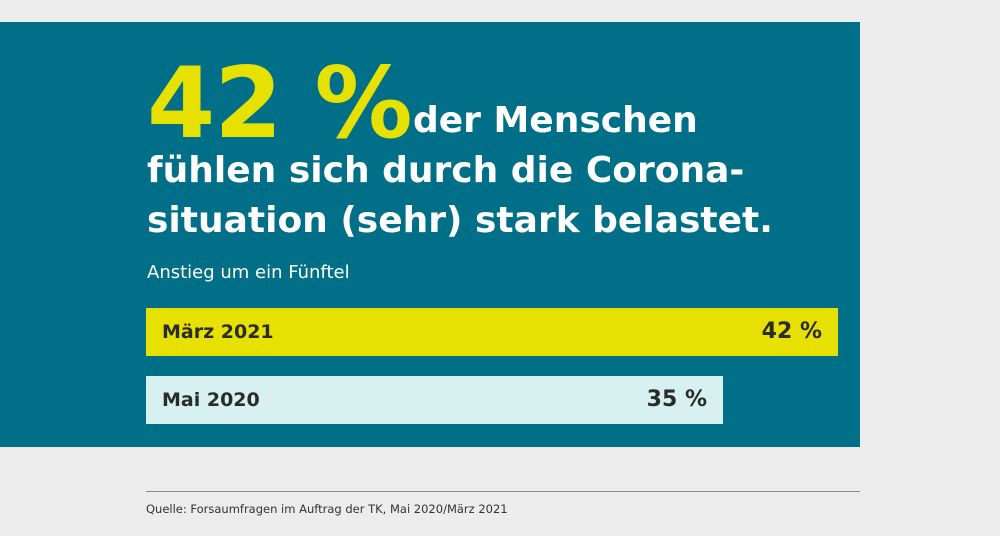  I want to click on headline-line-3: situation (sehr) stark belastet., so click(460, 220).